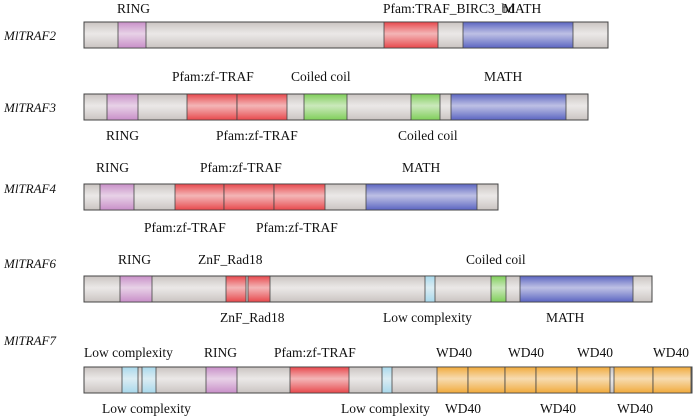 Image resolution: width=700 pixels, height=418 pixels. Describe the element at coordinates (29, 263) in the screenshot. I see `protein-name: MlTRAF6` at that location.